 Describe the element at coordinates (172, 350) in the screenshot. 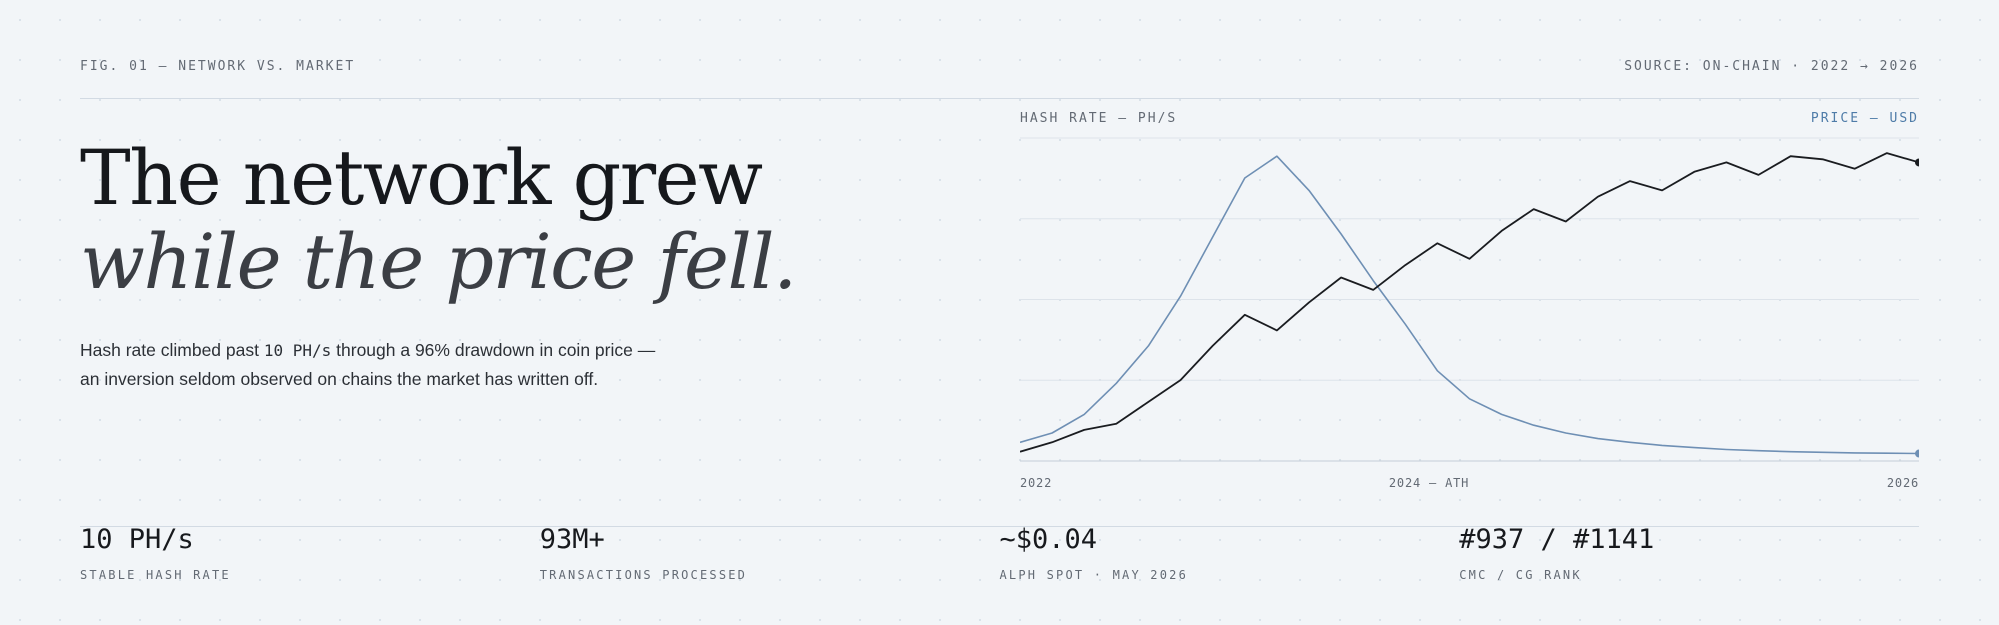

I see `lede-text-1: Hash rate climbed past` at that location.